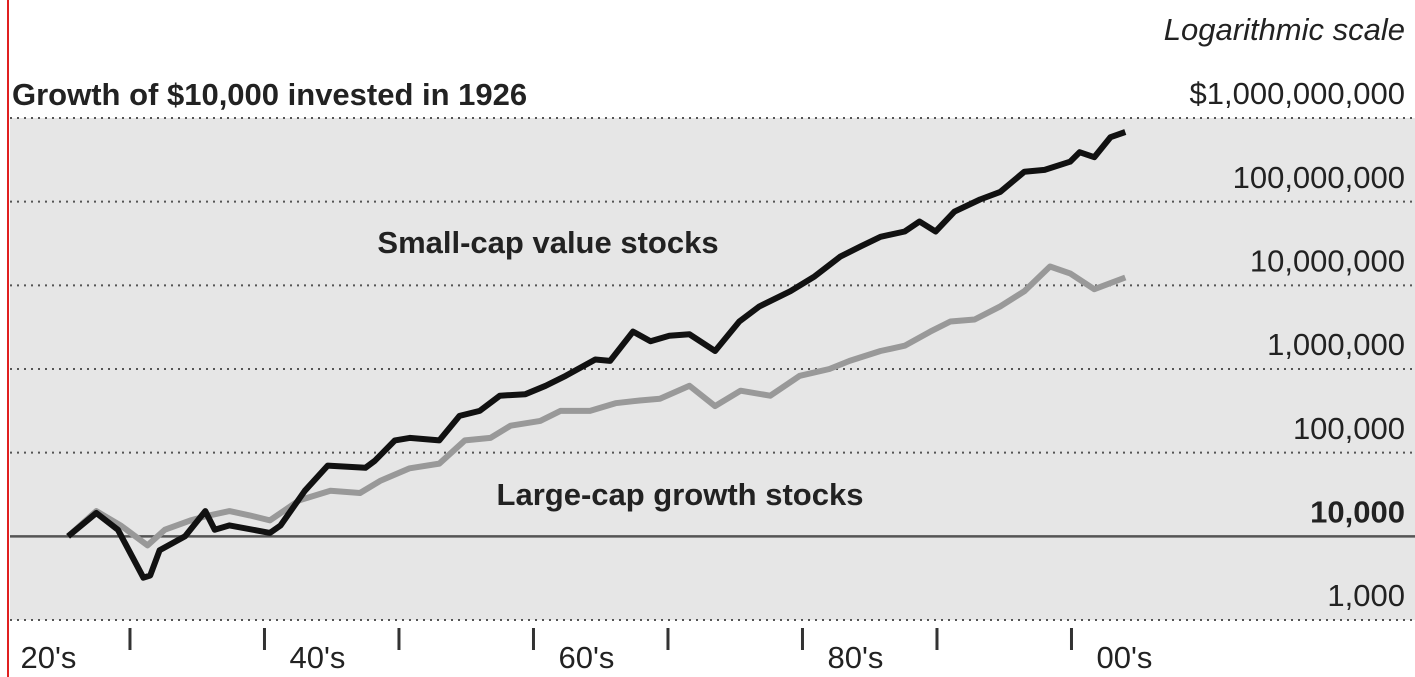 The width and height of the screenshot is (1415, 677). Describe the element at coordinates (1319, 177) in the screenshot. I see `y-tick-label: 100,000,000` at that location.